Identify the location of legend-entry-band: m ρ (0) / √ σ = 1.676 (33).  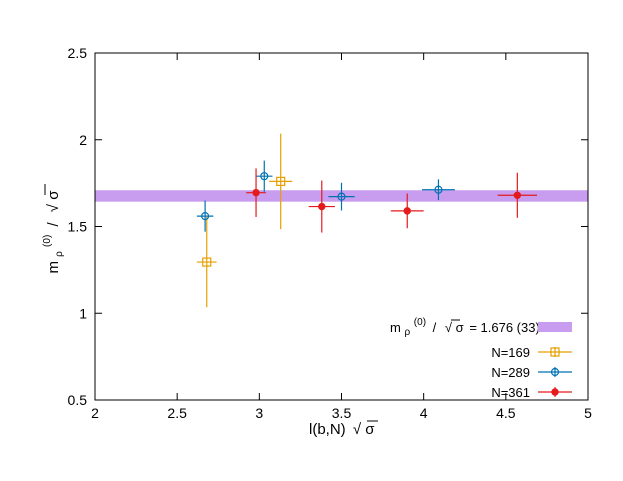
(481, 325).